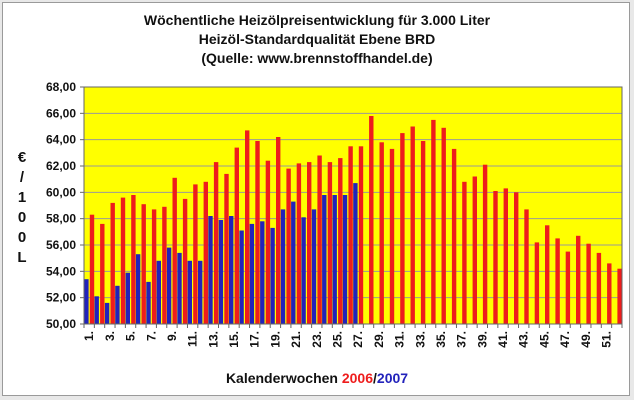  I want to click on x-tick-label: 17., so click(255, 339).